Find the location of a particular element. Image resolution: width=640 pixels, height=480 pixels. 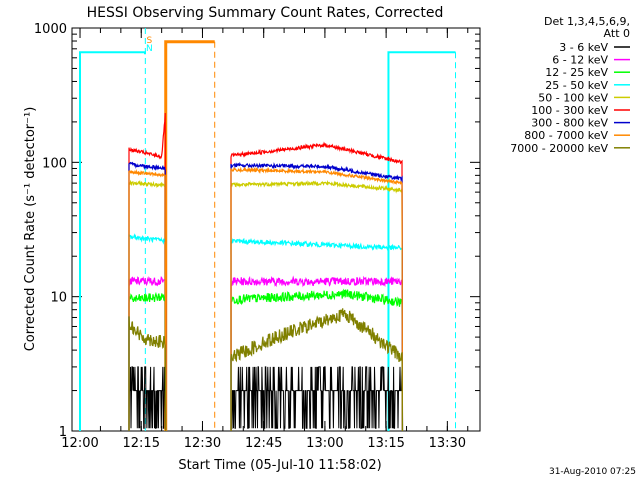

x-tick-label: 12:00 is located at coordinates (79, 443).